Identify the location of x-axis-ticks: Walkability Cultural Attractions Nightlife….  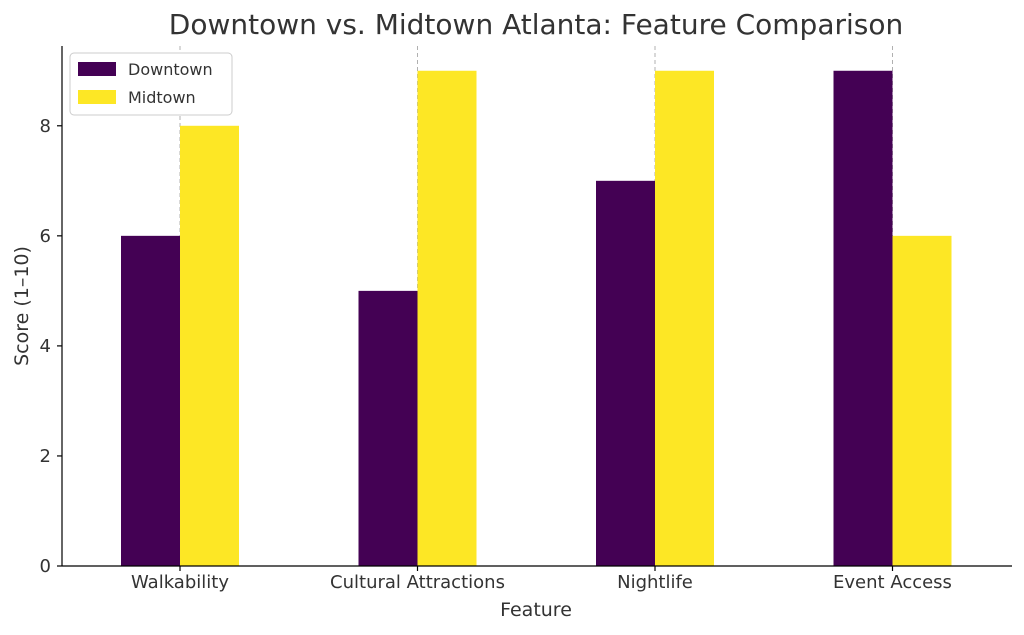
(541, 579).